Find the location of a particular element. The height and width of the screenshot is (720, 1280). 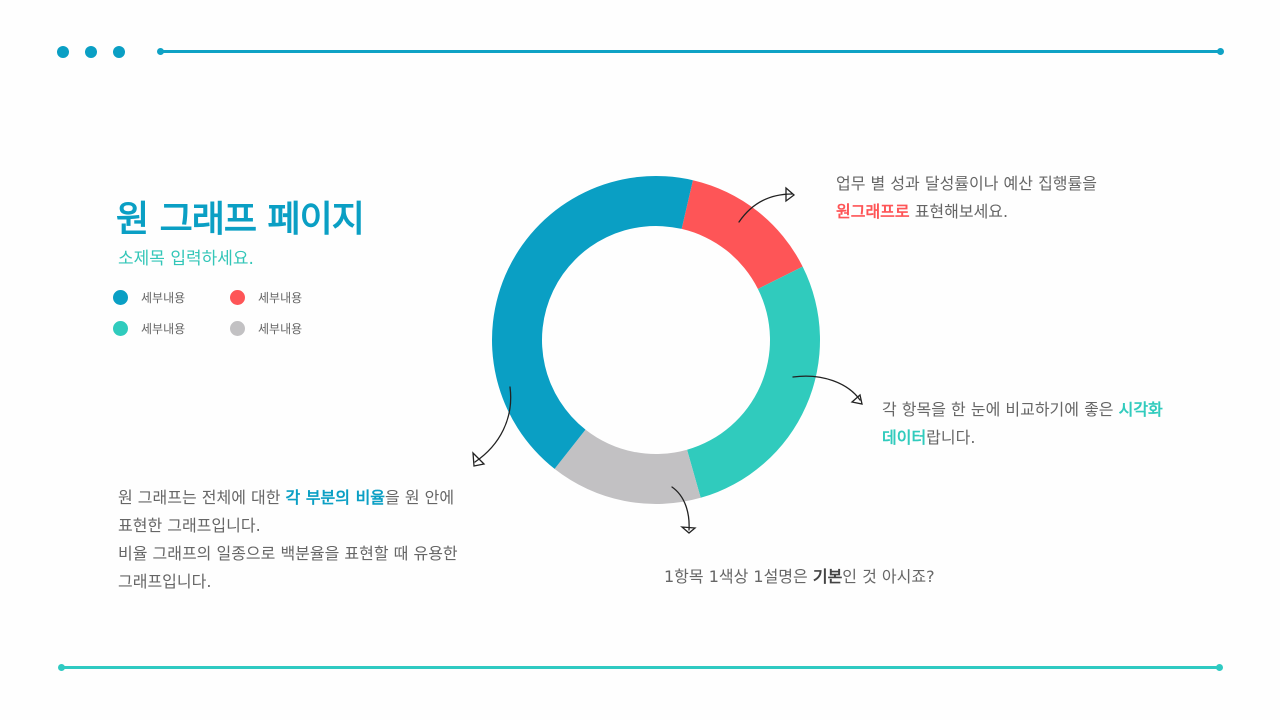

annotation-line: 원그래프로 표현해보세요. is located at coordinates (966, 212).